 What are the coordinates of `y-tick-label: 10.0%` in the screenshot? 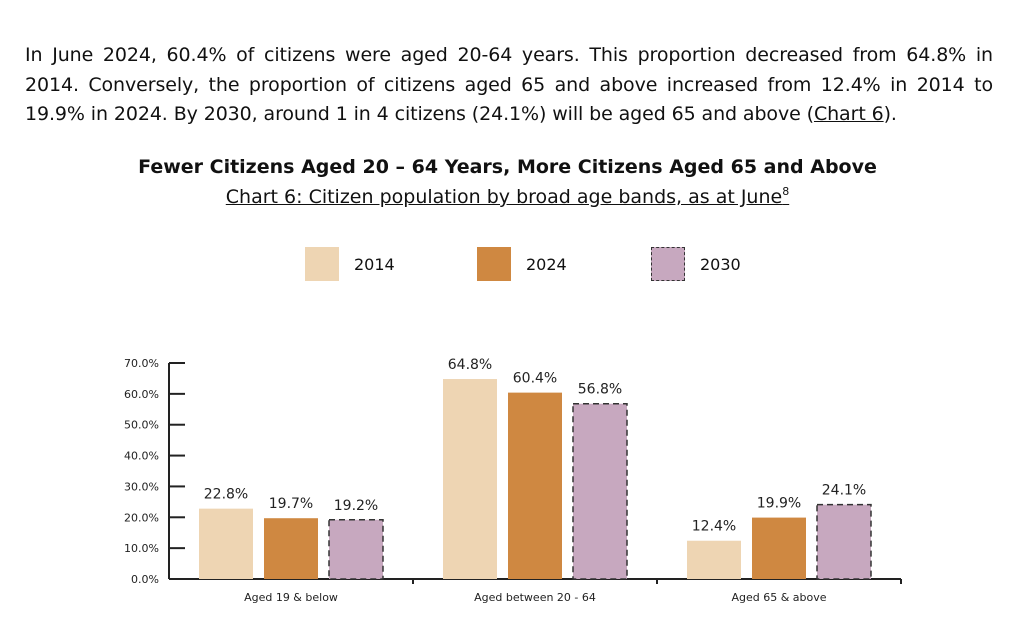 It's located at (141, 548).